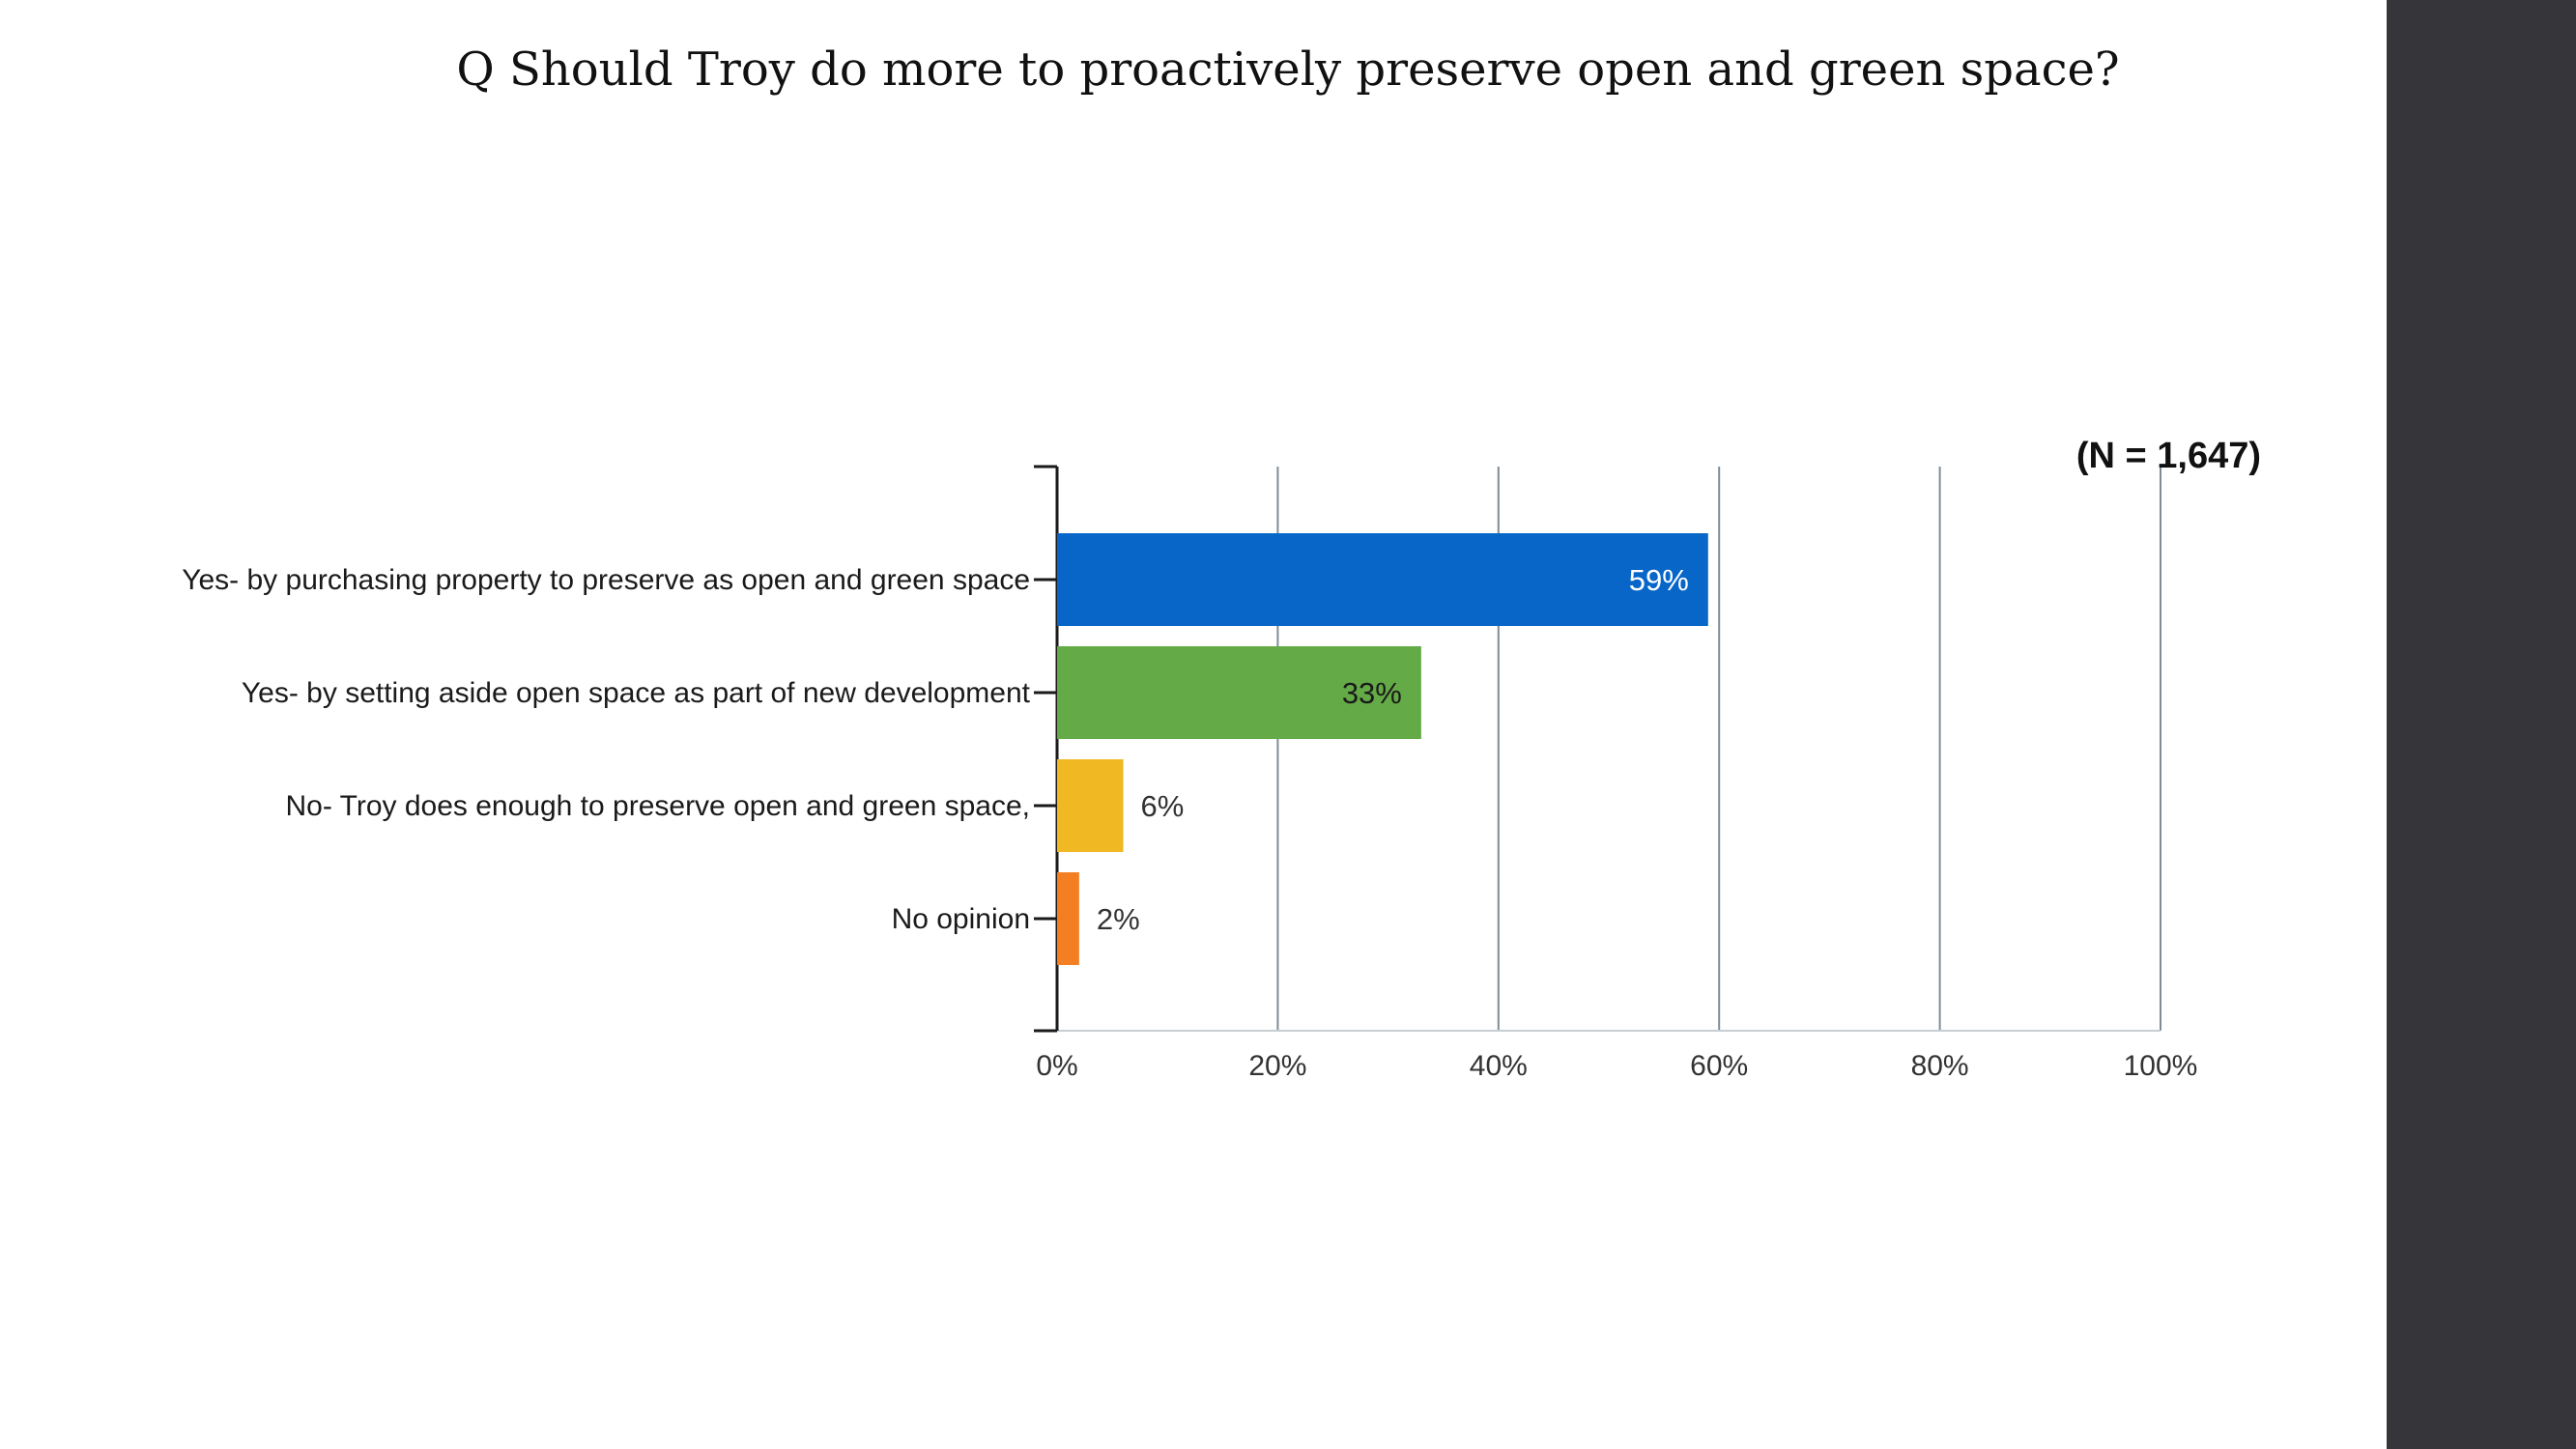 The image size is (2576, 1449). Describe the element at coordinates (961, 919) in the screenshot. I see `category-label: No opinion` at that location.